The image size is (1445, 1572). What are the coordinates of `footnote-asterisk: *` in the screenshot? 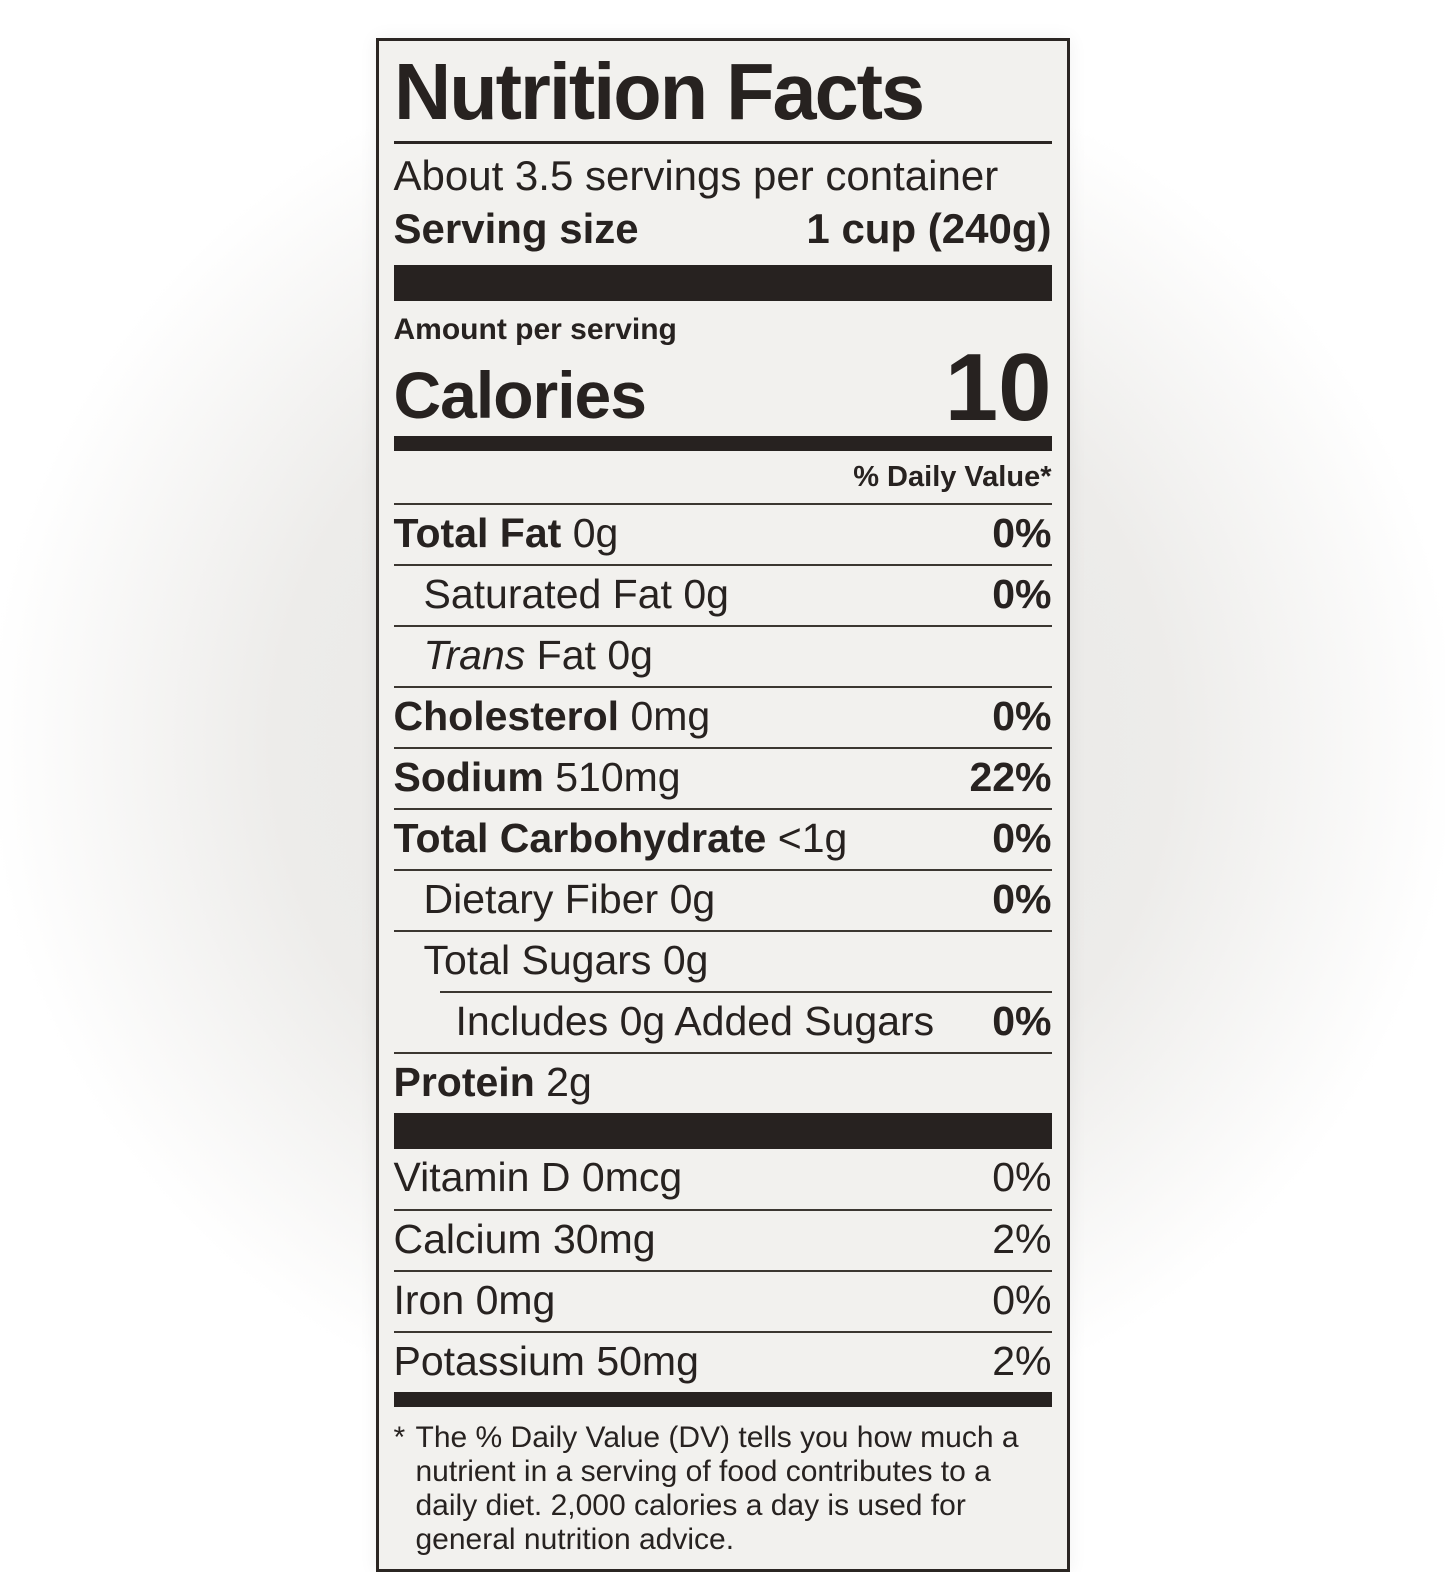 It's located at (399, 1437).